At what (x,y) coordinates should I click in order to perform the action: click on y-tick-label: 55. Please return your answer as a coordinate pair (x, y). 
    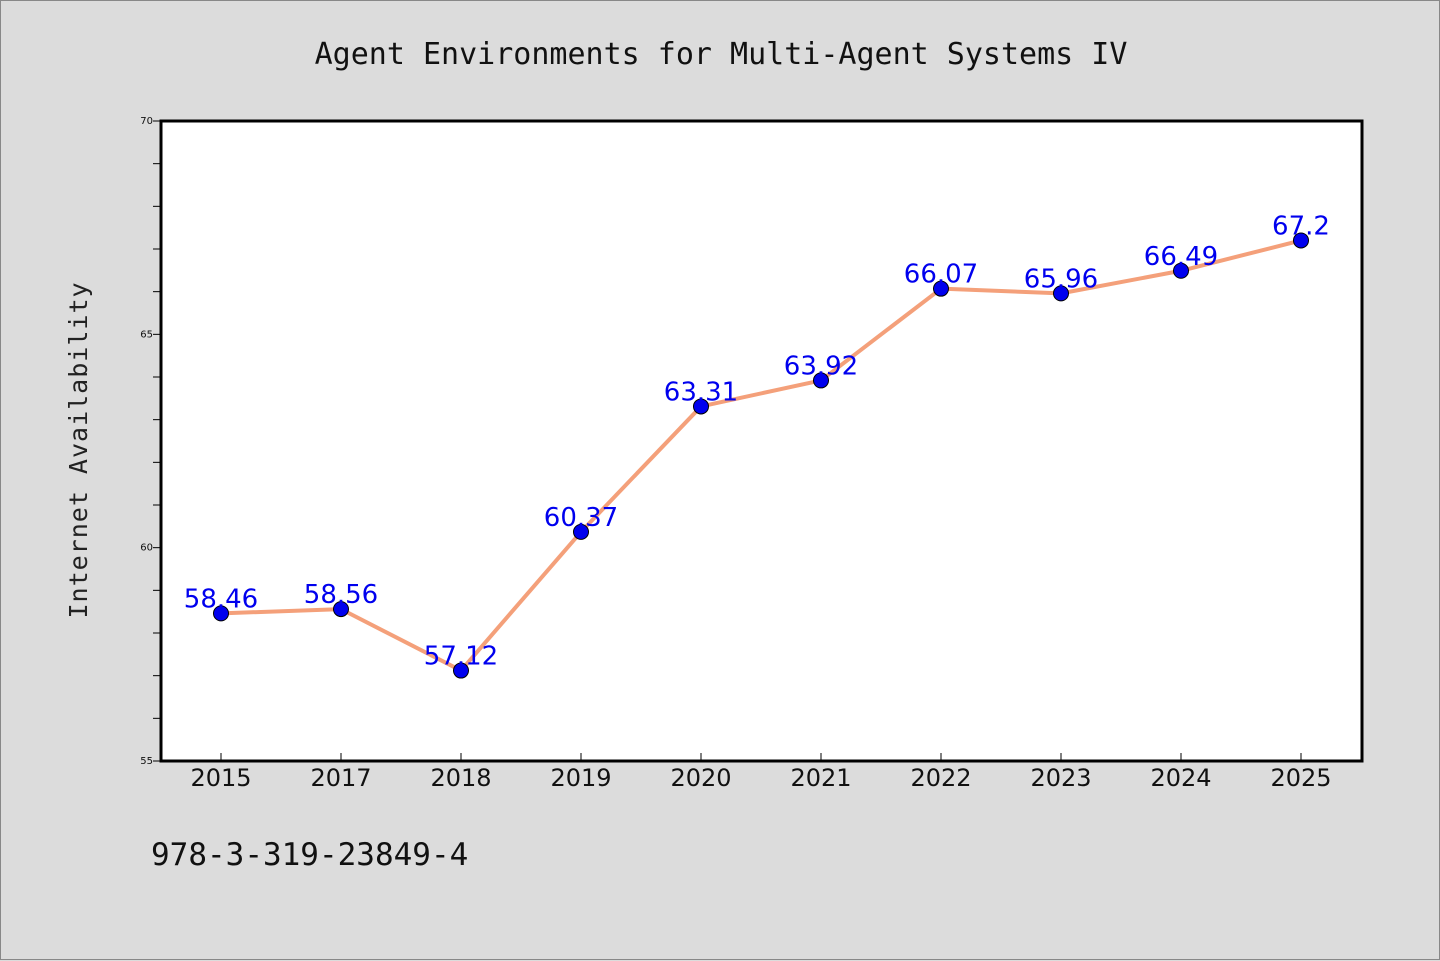
    Looking at the image, I should click on (146, 761).